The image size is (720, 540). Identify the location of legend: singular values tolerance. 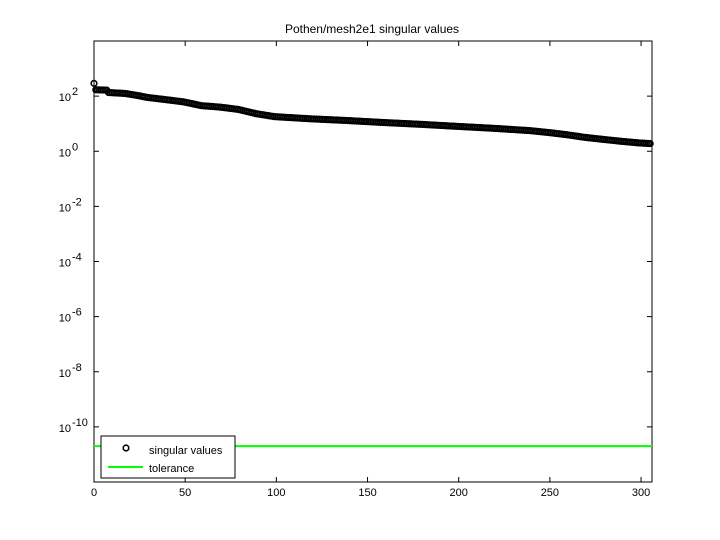
(168, 457).